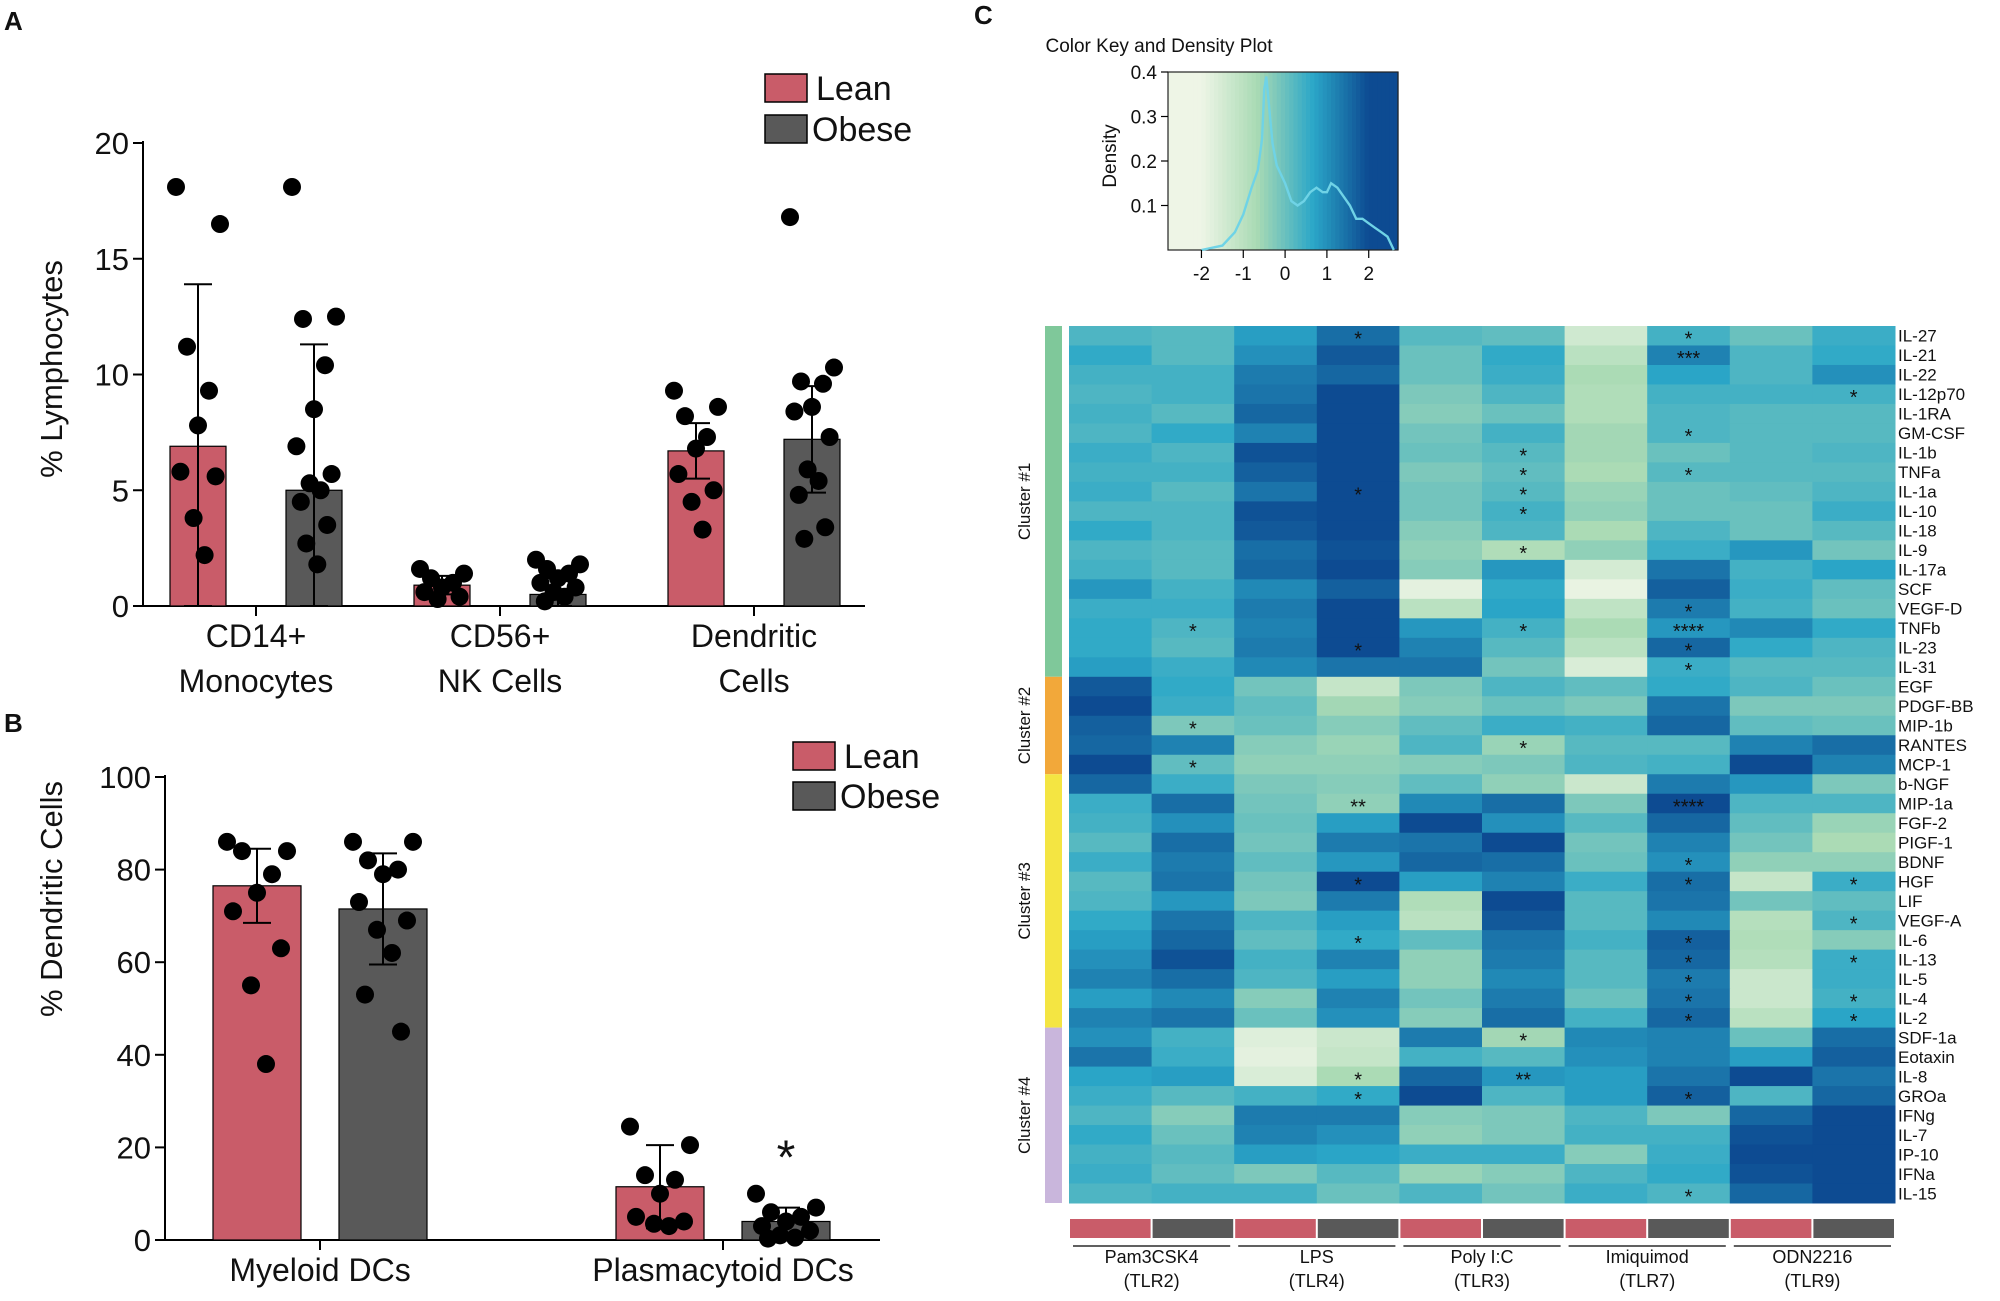 This screenshot has height=1301, width=2000. Describe the element at coordinates (1912, 1135) in the screenshot. I see `row-label: IL-7` at that location.